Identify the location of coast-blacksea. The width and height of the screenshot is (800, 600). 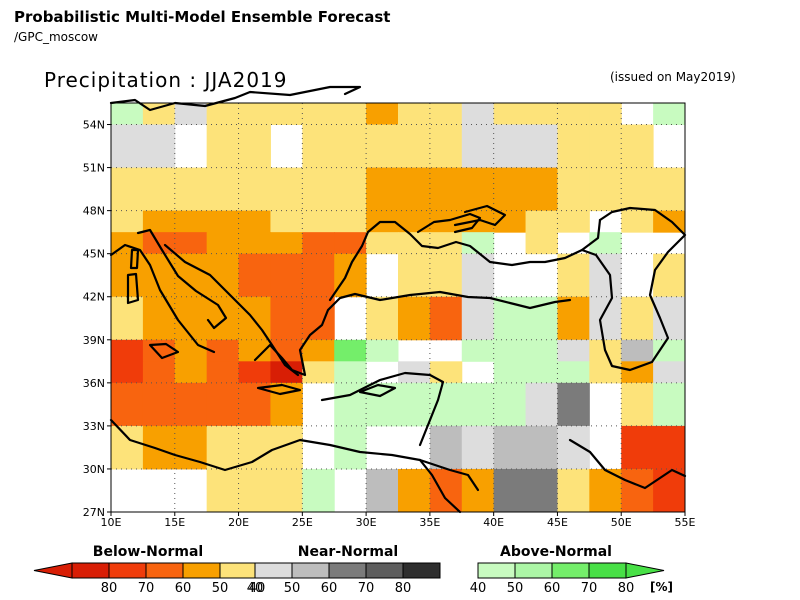
(465, 260).